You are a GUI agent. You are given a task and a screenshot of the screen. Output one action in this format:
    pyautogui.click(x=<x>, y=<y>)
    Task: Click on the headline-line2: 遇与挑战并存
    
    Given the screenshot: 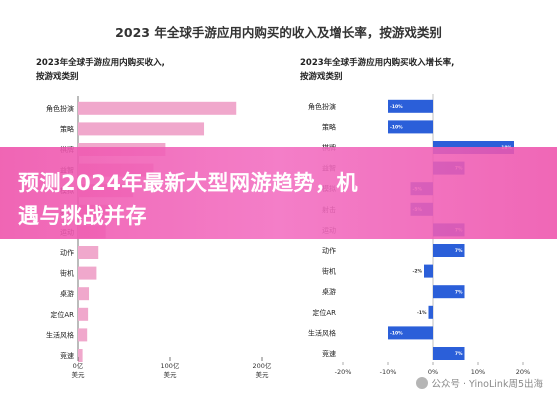 What is the action you would take?
    pyautogui.click(x=82, y=216)
    